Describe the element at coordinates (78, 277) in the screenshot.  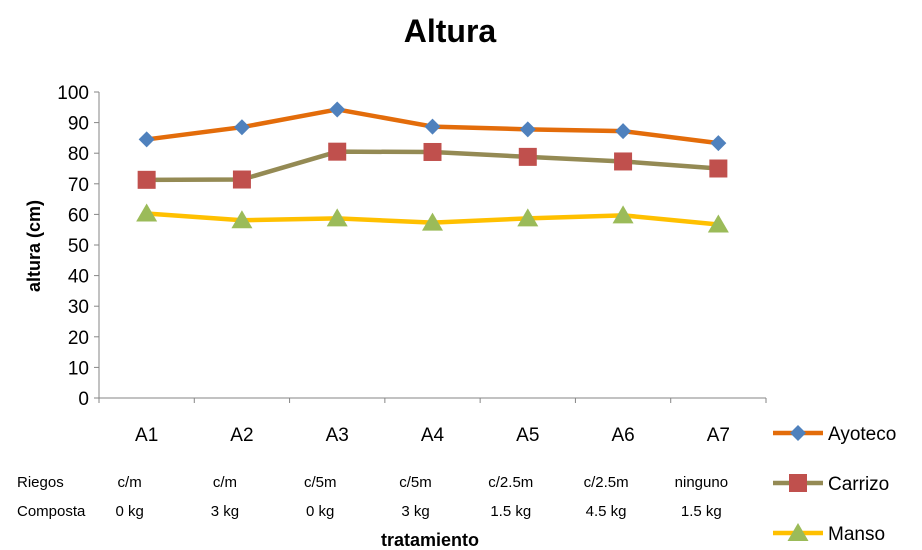
I see `y-tick-label: 40` at that location.